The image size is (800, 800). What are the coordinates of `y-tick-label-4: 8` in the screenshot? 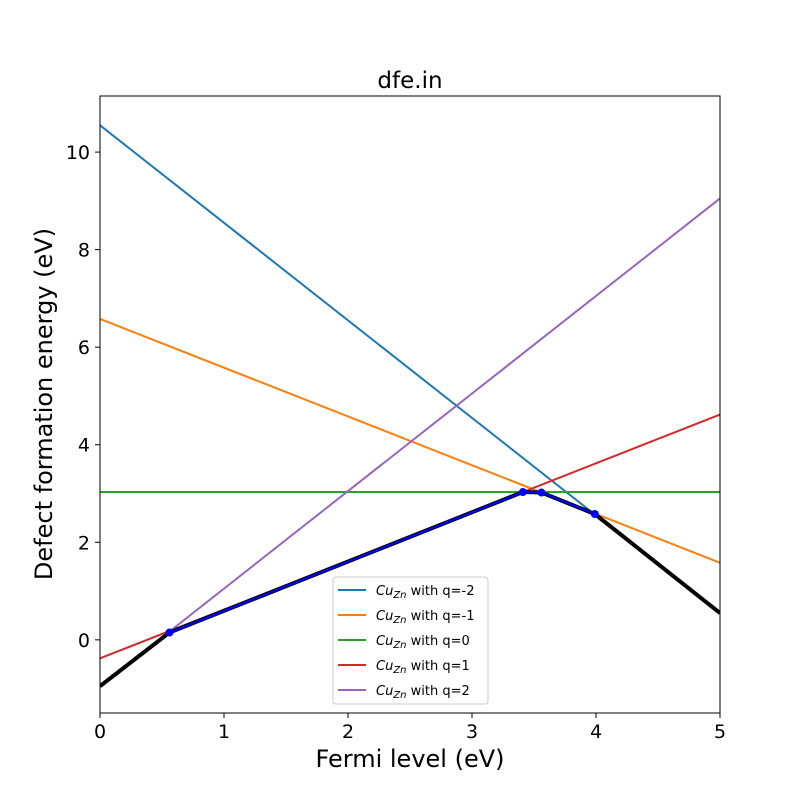 It's located at (84, 251).